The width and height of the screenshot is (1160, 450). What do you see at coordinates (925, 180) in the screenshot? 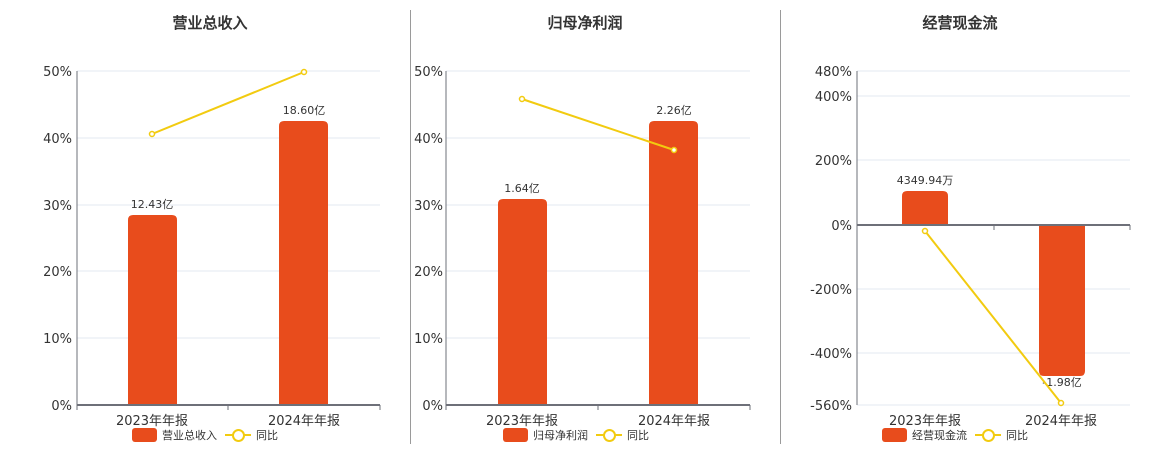
I see `bar-value-label: 4349.94万` at bounding box center [925, 180].